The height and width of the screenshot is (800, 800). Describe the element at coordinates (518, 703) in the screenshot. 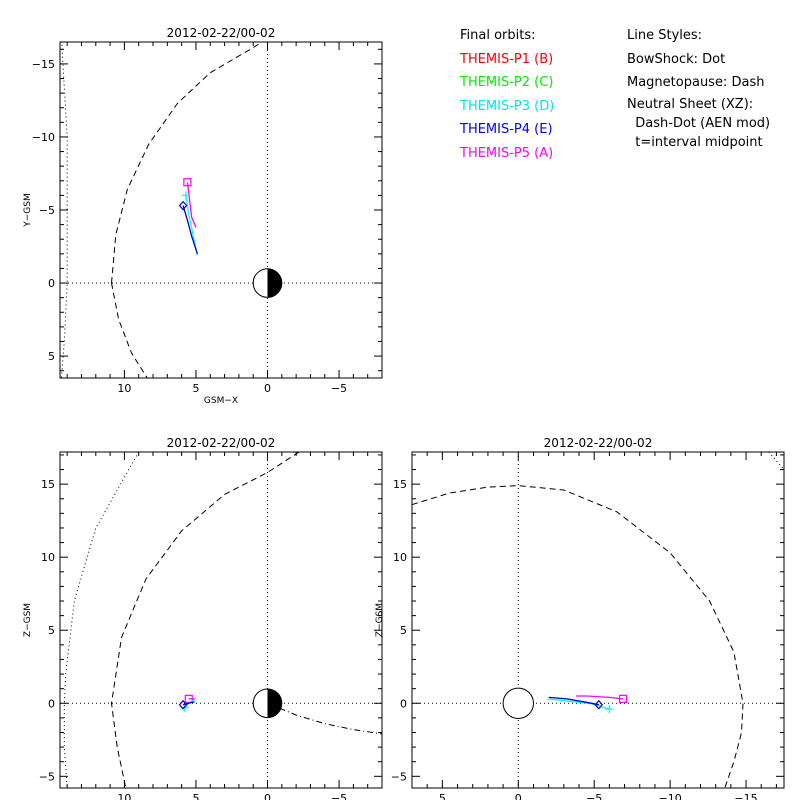

I see `panel-yz-earth` at that location.